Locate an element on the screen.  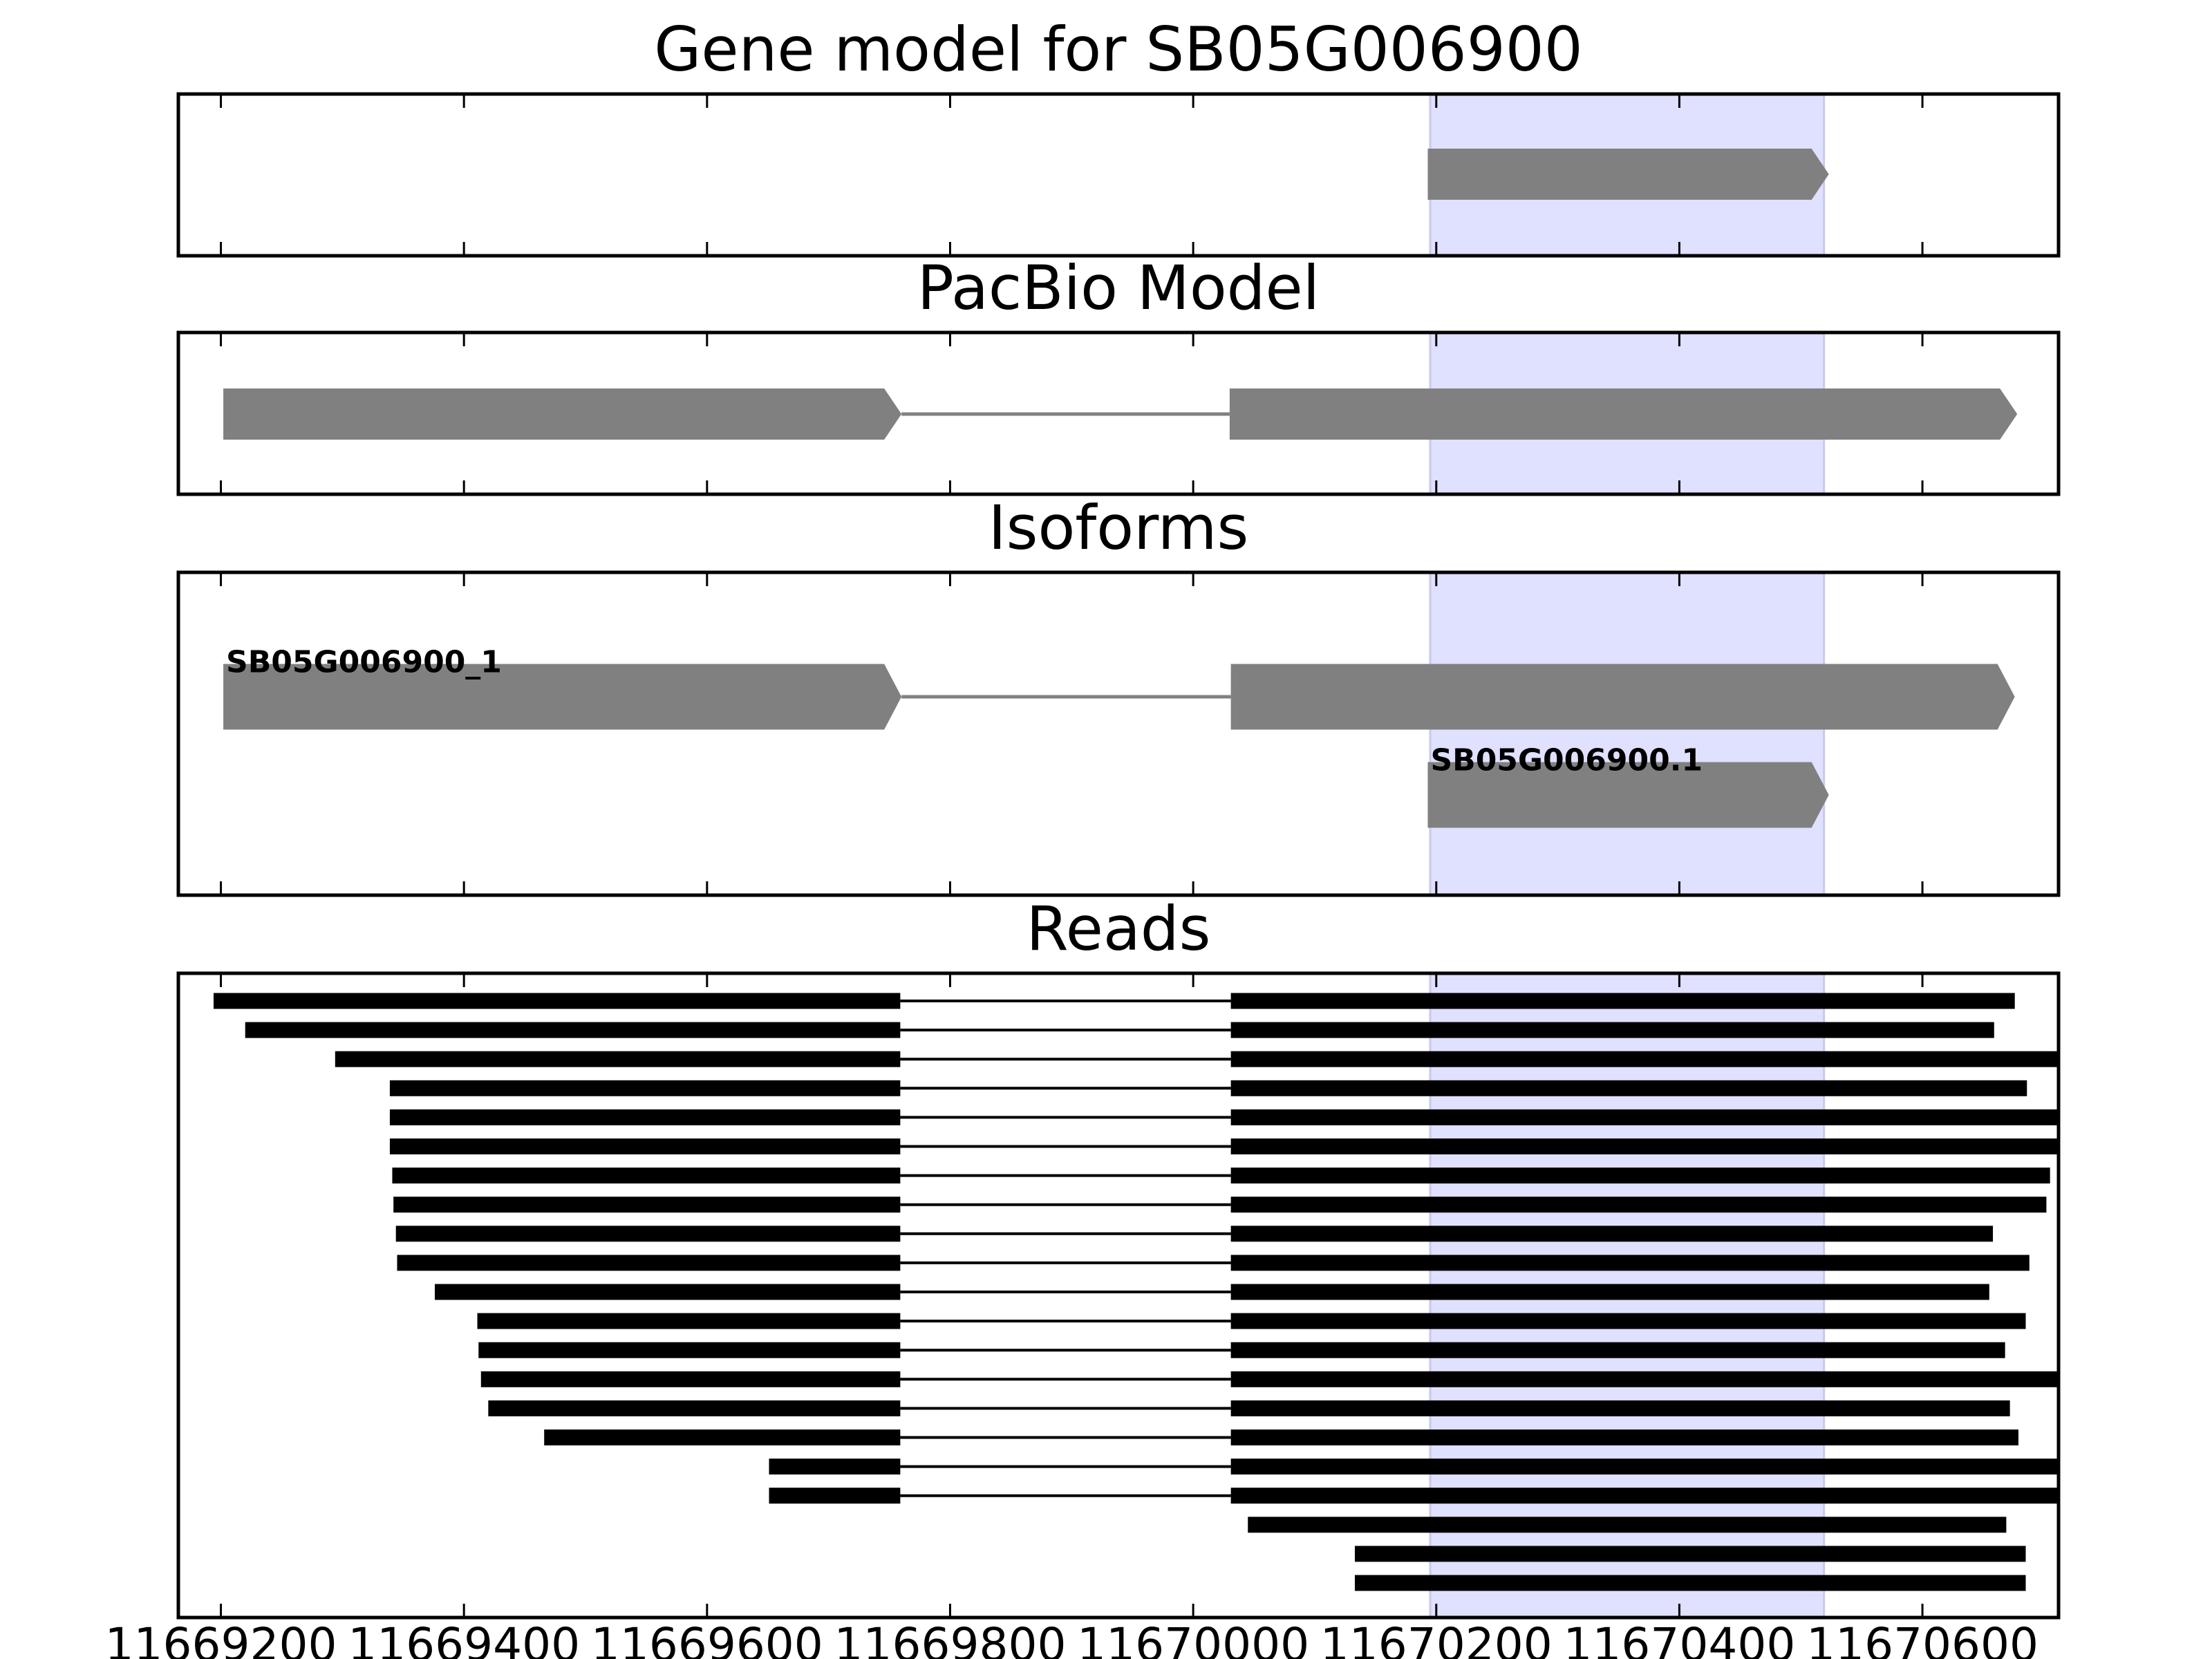
x-tick-label: 11670200 is located at coordinates (1436, 1638).